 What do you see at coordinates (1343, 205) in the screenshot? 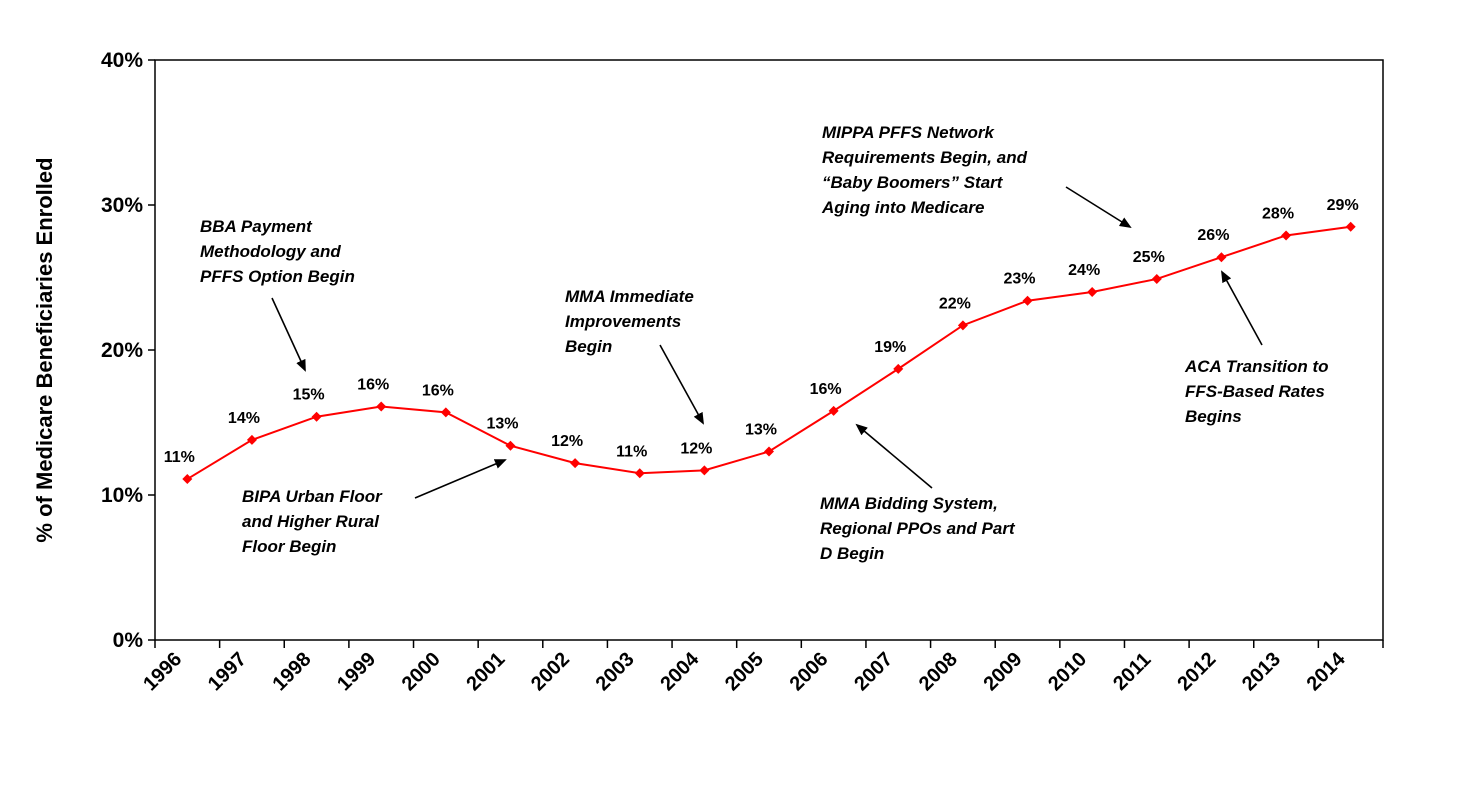
I see `data-label: 29%` at bounding box center [1343, 205].